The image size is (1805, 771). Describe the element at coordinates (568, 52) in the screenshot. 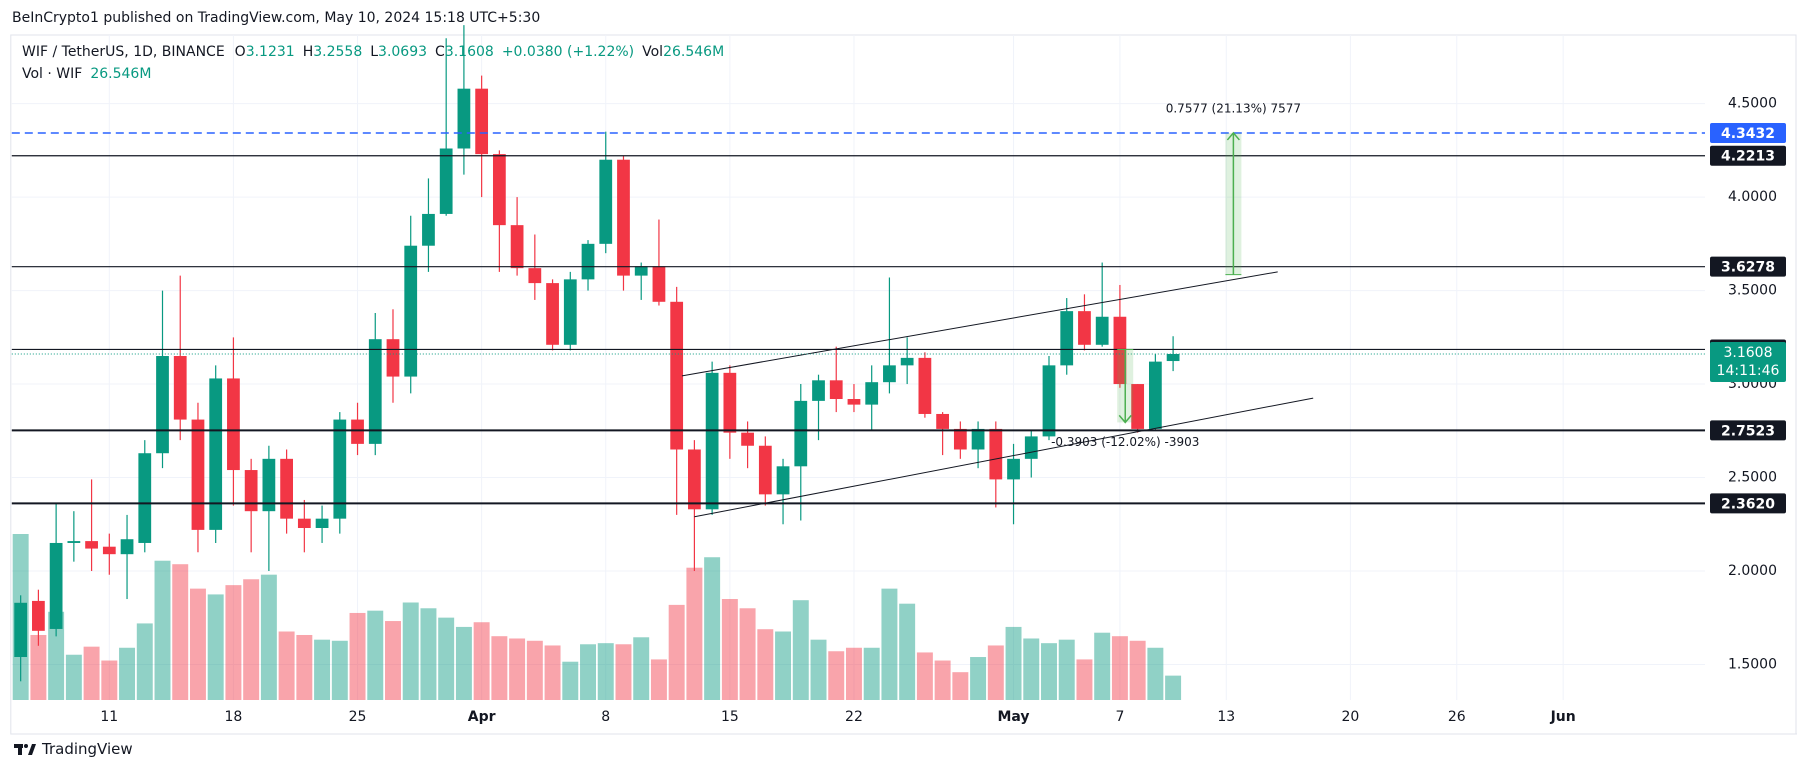

I see `change: +0.0380 (+1.22%)` at that location.